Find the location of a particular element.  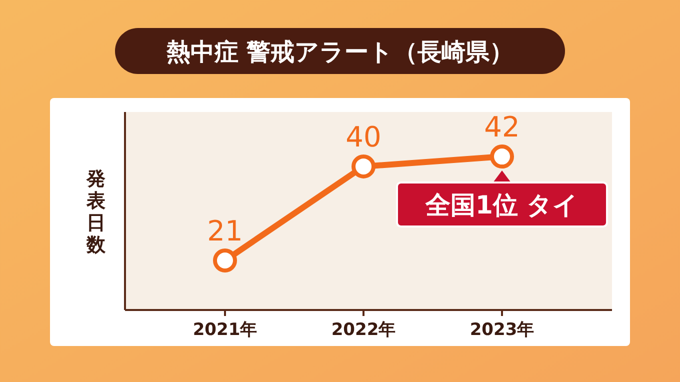

y-axis-title: 発表日数 is located at coordinates (96, 212).